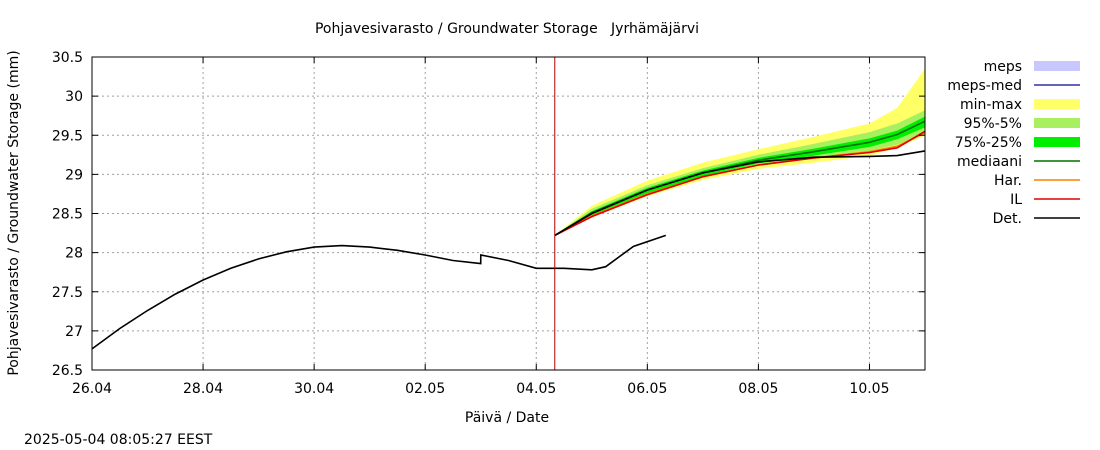 The image size is (1100, 450). Describe the element at coordinates (988, 143) in the screenshot. I see `legend-label: 75%-25%` at that location.